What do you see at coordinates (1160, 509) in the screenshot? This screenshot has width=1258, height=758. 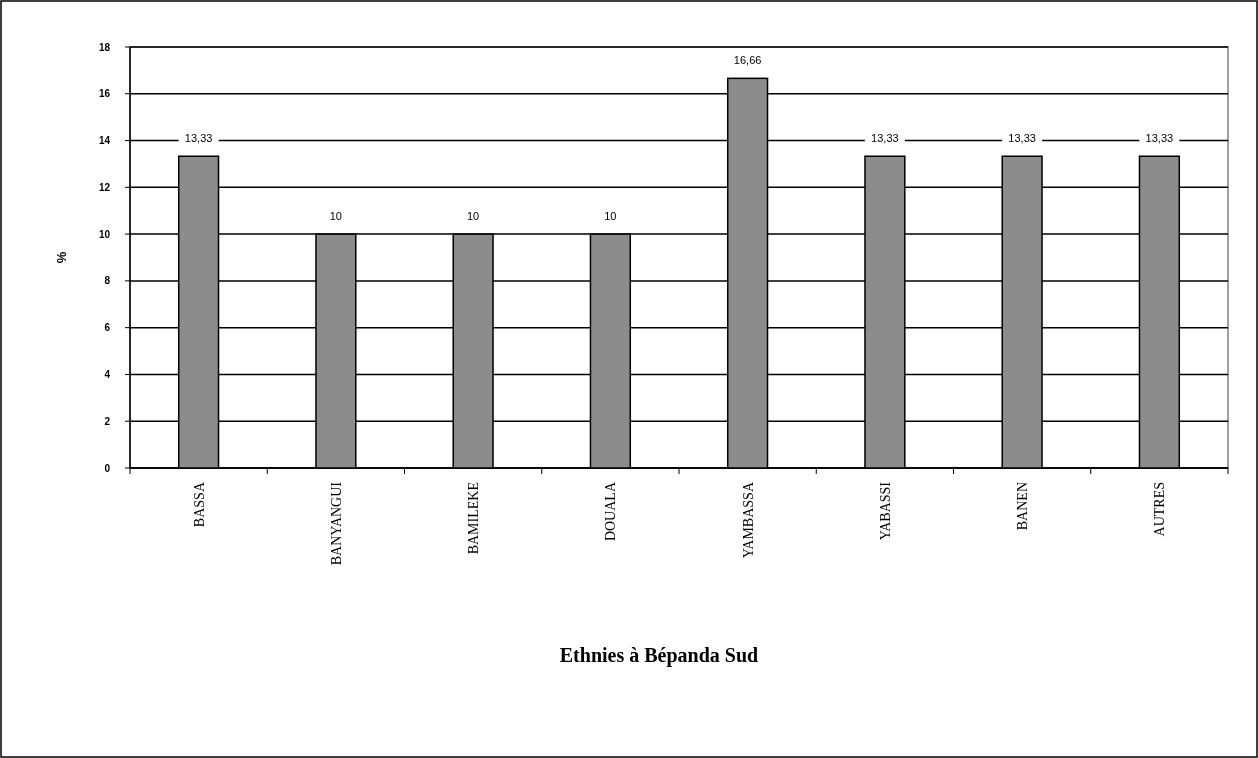 I see `x-tick-label: AUTRES` at bounding box center [1160, 509].